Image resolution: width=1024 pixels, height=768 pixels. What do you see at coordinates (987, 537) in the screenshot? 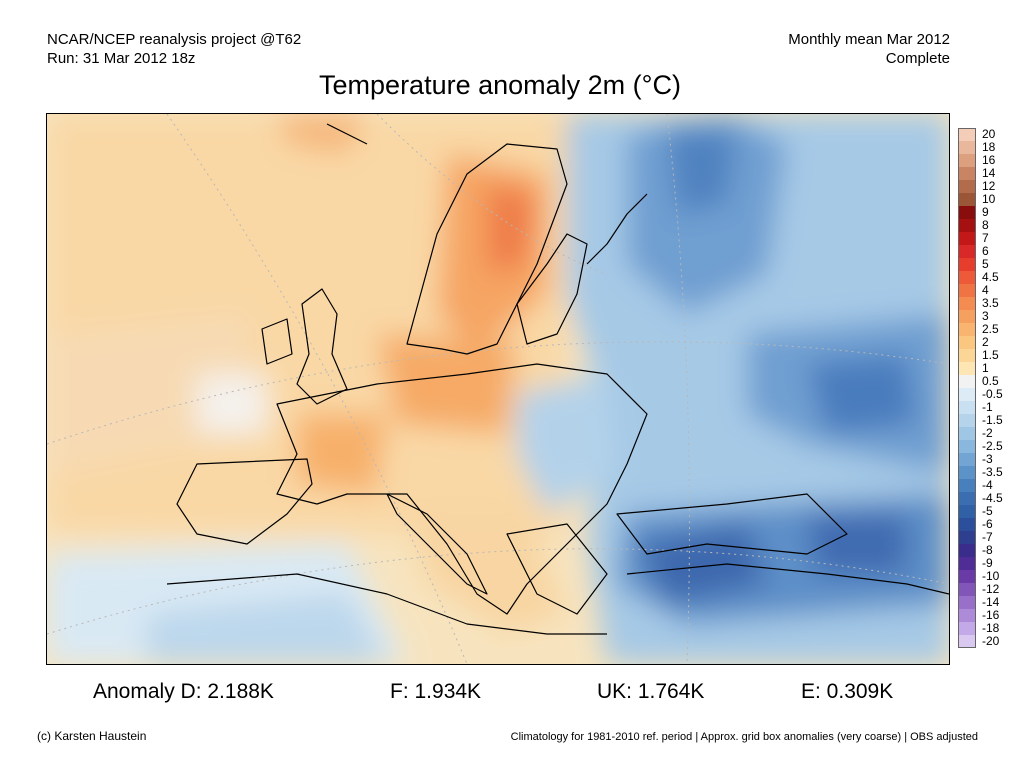
I see `colorbar-label: -7` at bounding box center [987, 537].